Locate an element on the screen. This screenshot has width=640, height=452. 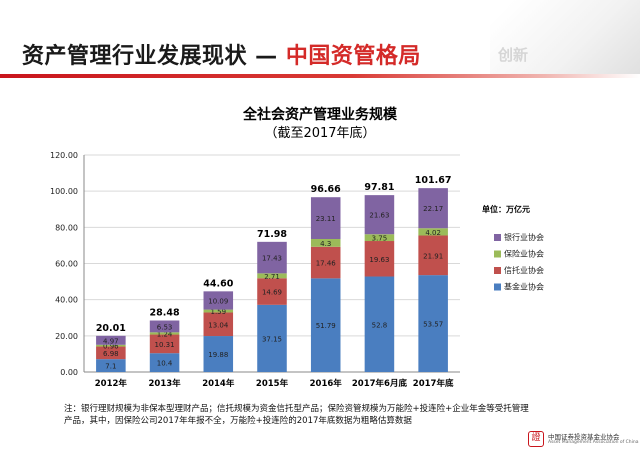
x-tick-label: 2016年 is located at coordinates (326, 383).